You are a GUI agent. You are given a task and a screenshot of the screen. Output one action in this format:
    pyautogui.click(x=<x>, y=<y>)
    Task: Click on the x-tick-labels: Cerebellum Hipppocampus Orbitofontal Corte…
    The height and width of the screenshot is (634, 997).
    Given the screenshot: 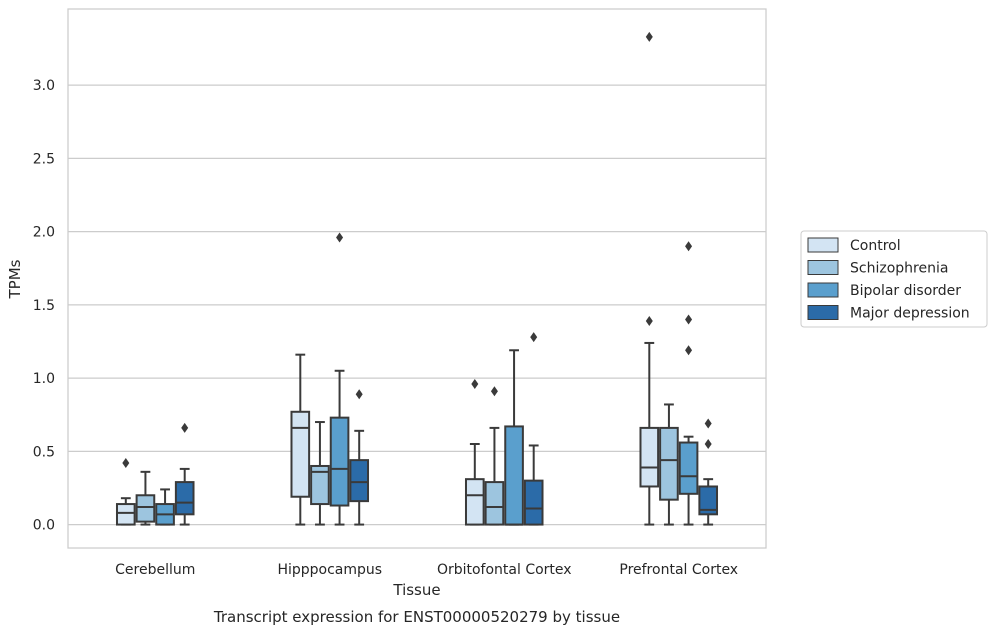 What is the action you would take?
    pyautogui.click(x=426, y=570)
    